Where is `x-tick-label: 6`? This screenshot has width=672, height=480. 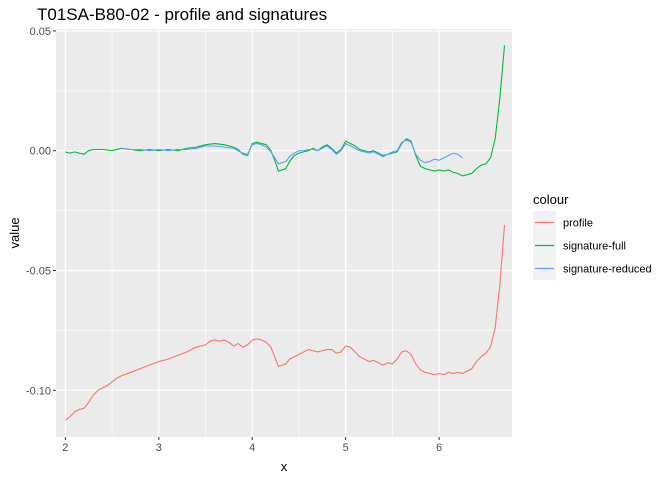 x-tick-label: 6 is located at coordinates (439, 448).